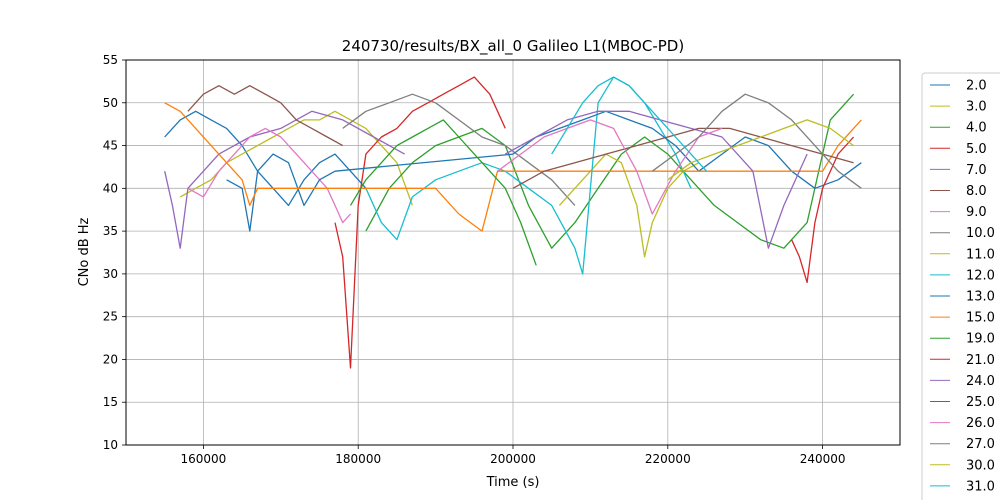  I want to click on series-line-30.0, so click(760, 150).